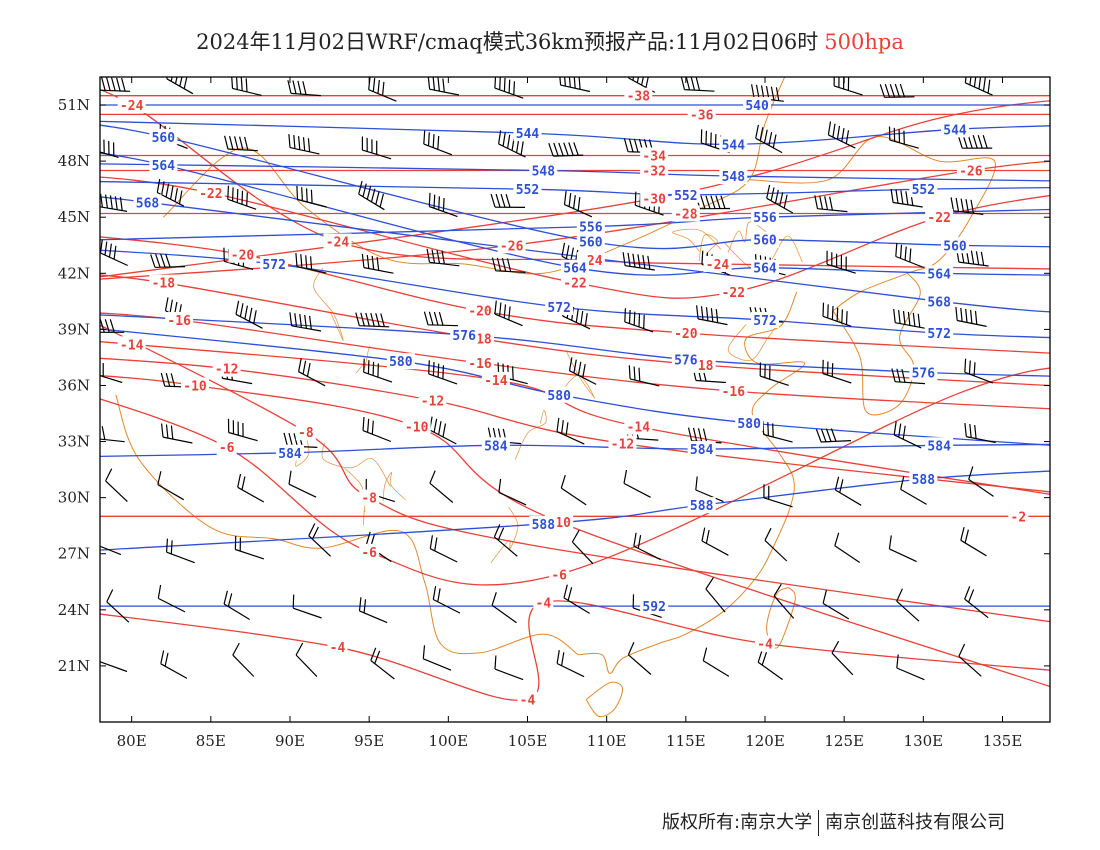 This screenshot has width=1100, height=850. I want to click on lon-label: 110E, so click(607, 741).